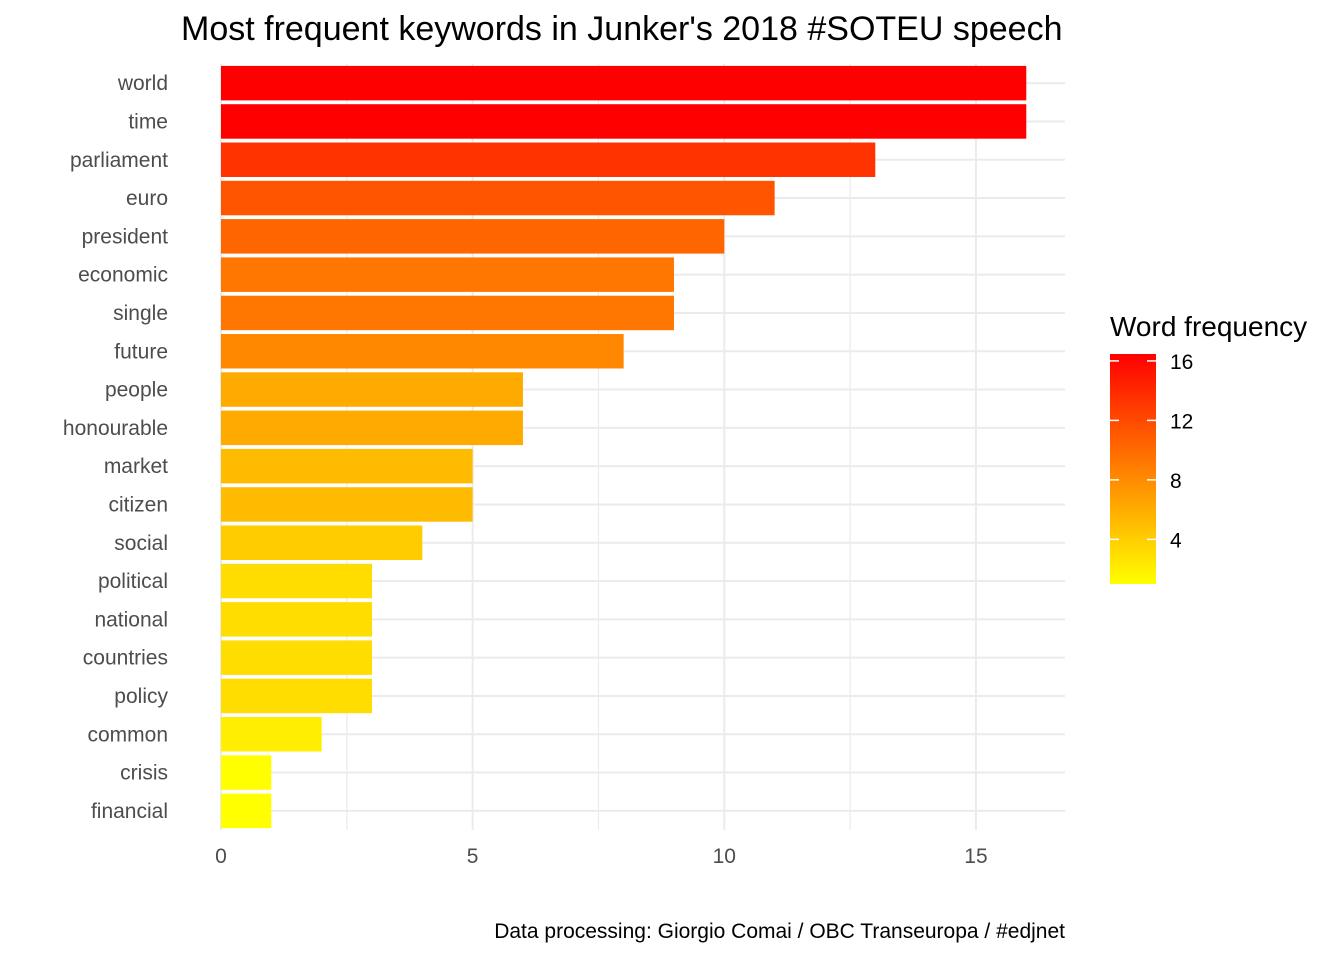 Image resolution: width=1344 pixels, height=960 pixels. What do you see at coordinates (133, 581) in the screenshot?
I see `y-tick-label: political` at bounding box center [133, 581].